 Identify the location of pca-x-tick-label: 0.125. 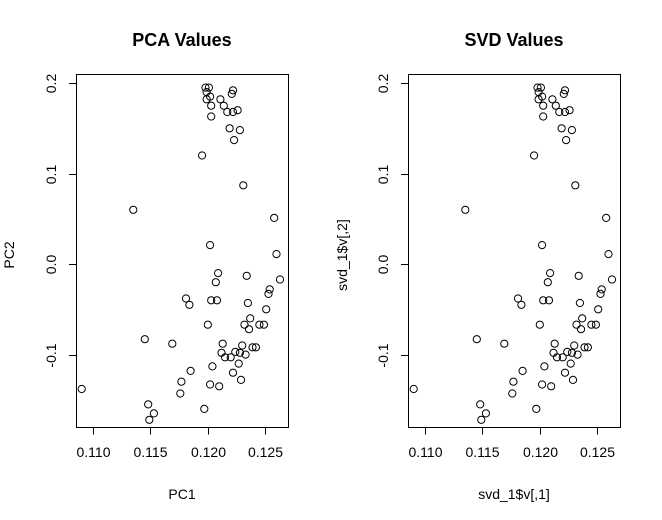
(265, 452).